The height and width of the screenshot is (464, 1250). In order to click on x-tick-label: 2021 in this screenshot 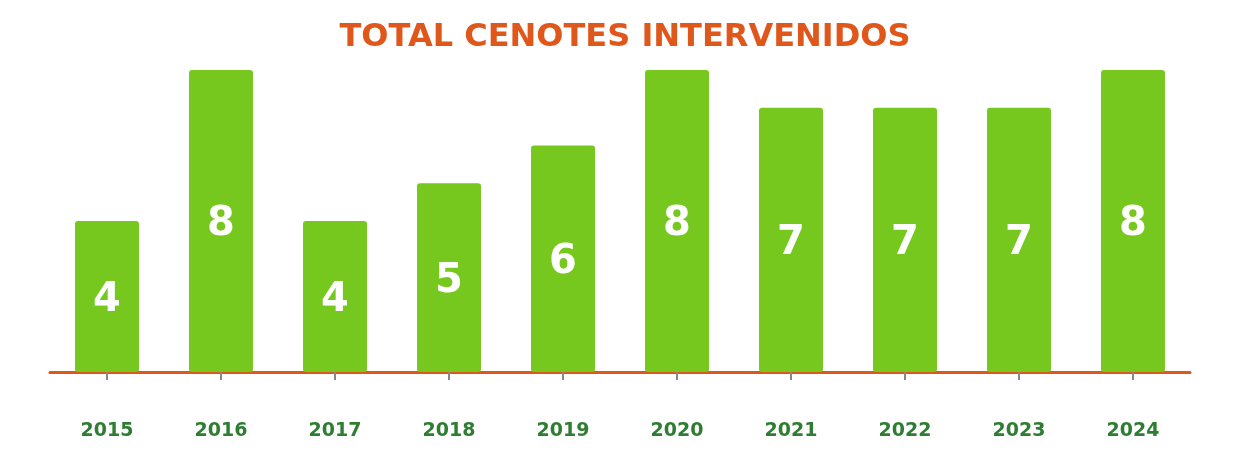, I will do `click(791, 428)`.